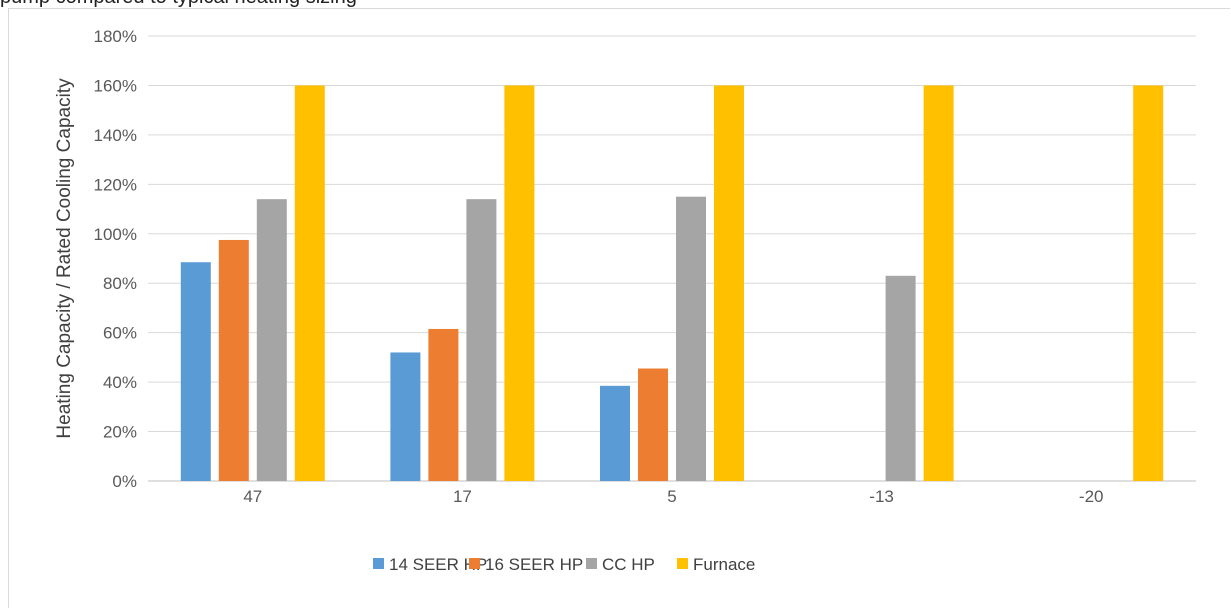 This screenshot has height=608, width=1231. I want to click on caption-fragment: pump compared to typical heating sizing, so click(178, 4).